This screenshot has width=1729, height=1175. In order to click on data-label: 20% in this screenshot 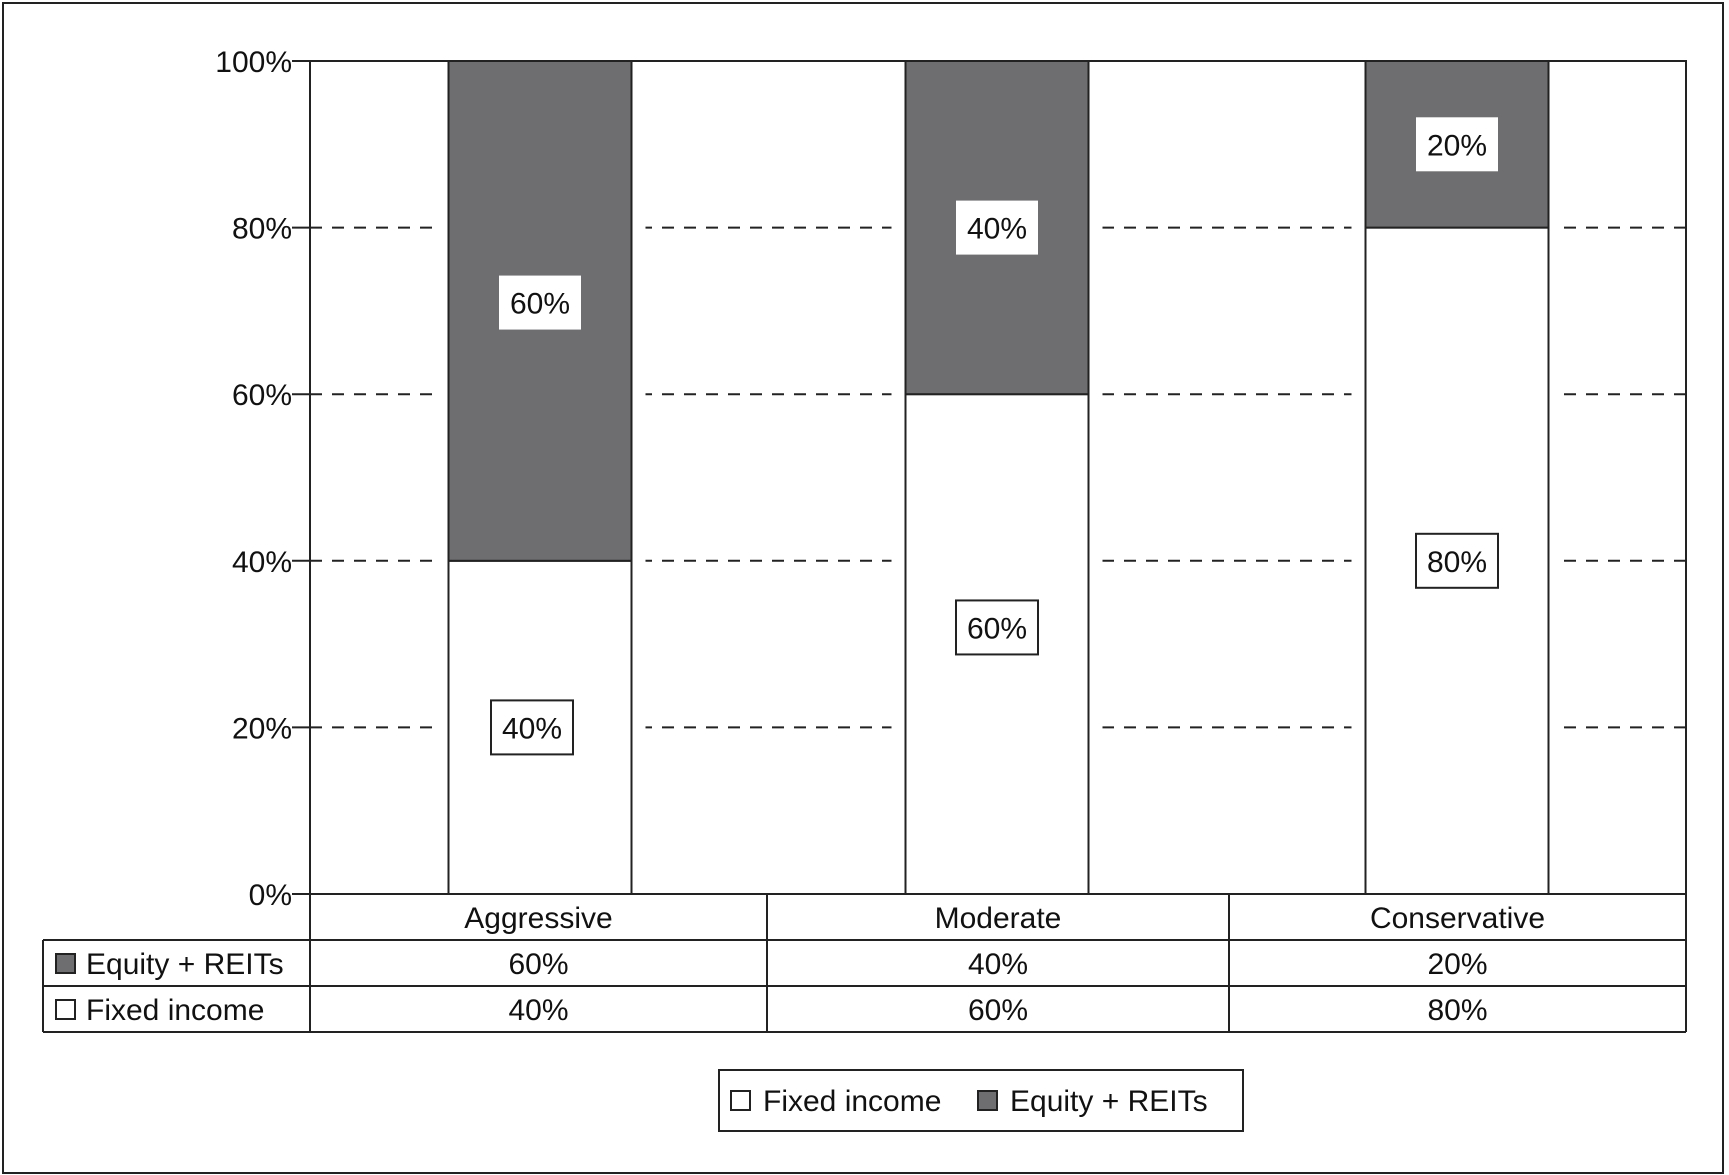, I will do `click(1457, 145)`.